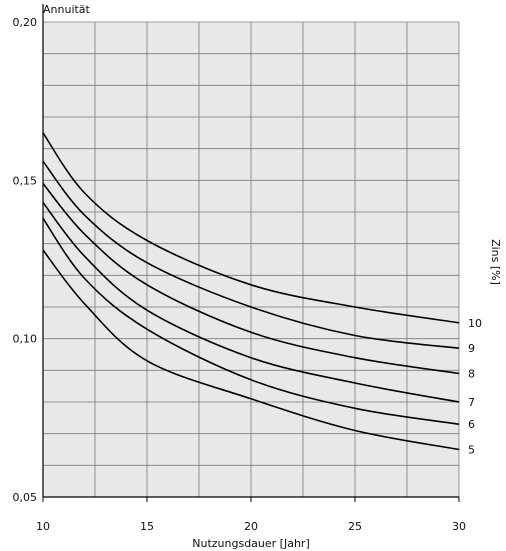 Image resolution: width=506 pixels, height=551 pixels. Describe the element at coordinates (147, 526) in the screenshot. I see `x-tick-label: 15` at that location.